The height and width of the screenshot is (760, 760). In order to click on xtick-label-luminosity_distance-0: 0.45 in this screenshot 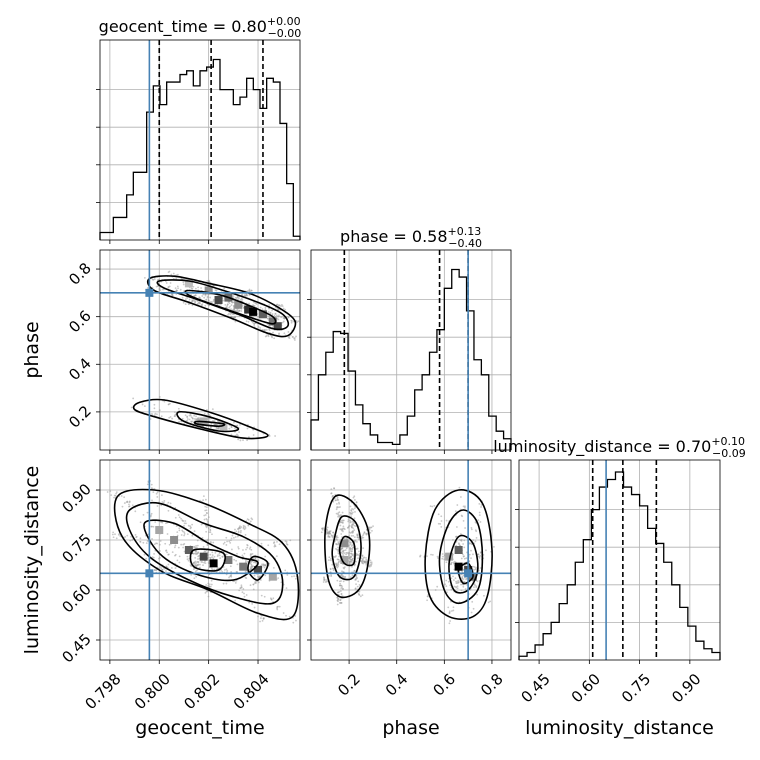, I will do `click(536, 688)`.